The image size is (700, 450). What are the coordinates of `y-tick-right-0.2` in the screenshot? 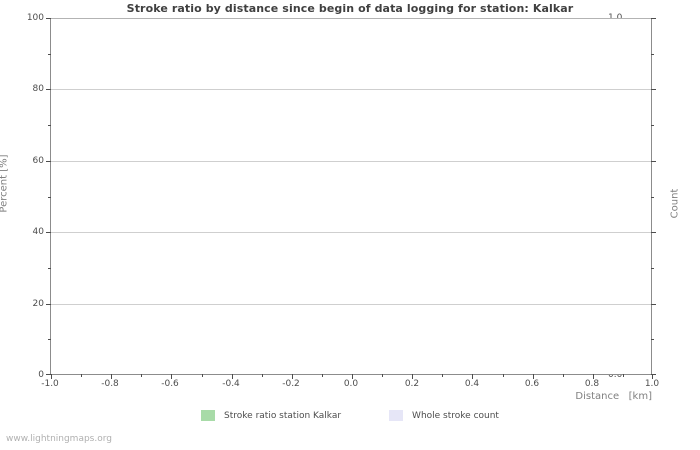 It's located at (653, 304).